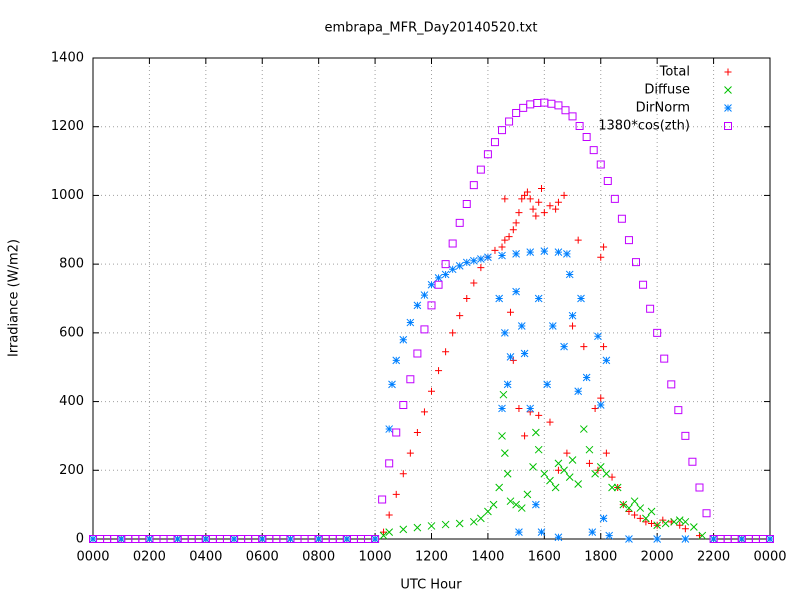 Image resolution: width=800 pixels, height=600 pixels. Describe the element at coordinates (431, 585) in the screenshot. I see `x-axis-label: UTC Hour` at that location.